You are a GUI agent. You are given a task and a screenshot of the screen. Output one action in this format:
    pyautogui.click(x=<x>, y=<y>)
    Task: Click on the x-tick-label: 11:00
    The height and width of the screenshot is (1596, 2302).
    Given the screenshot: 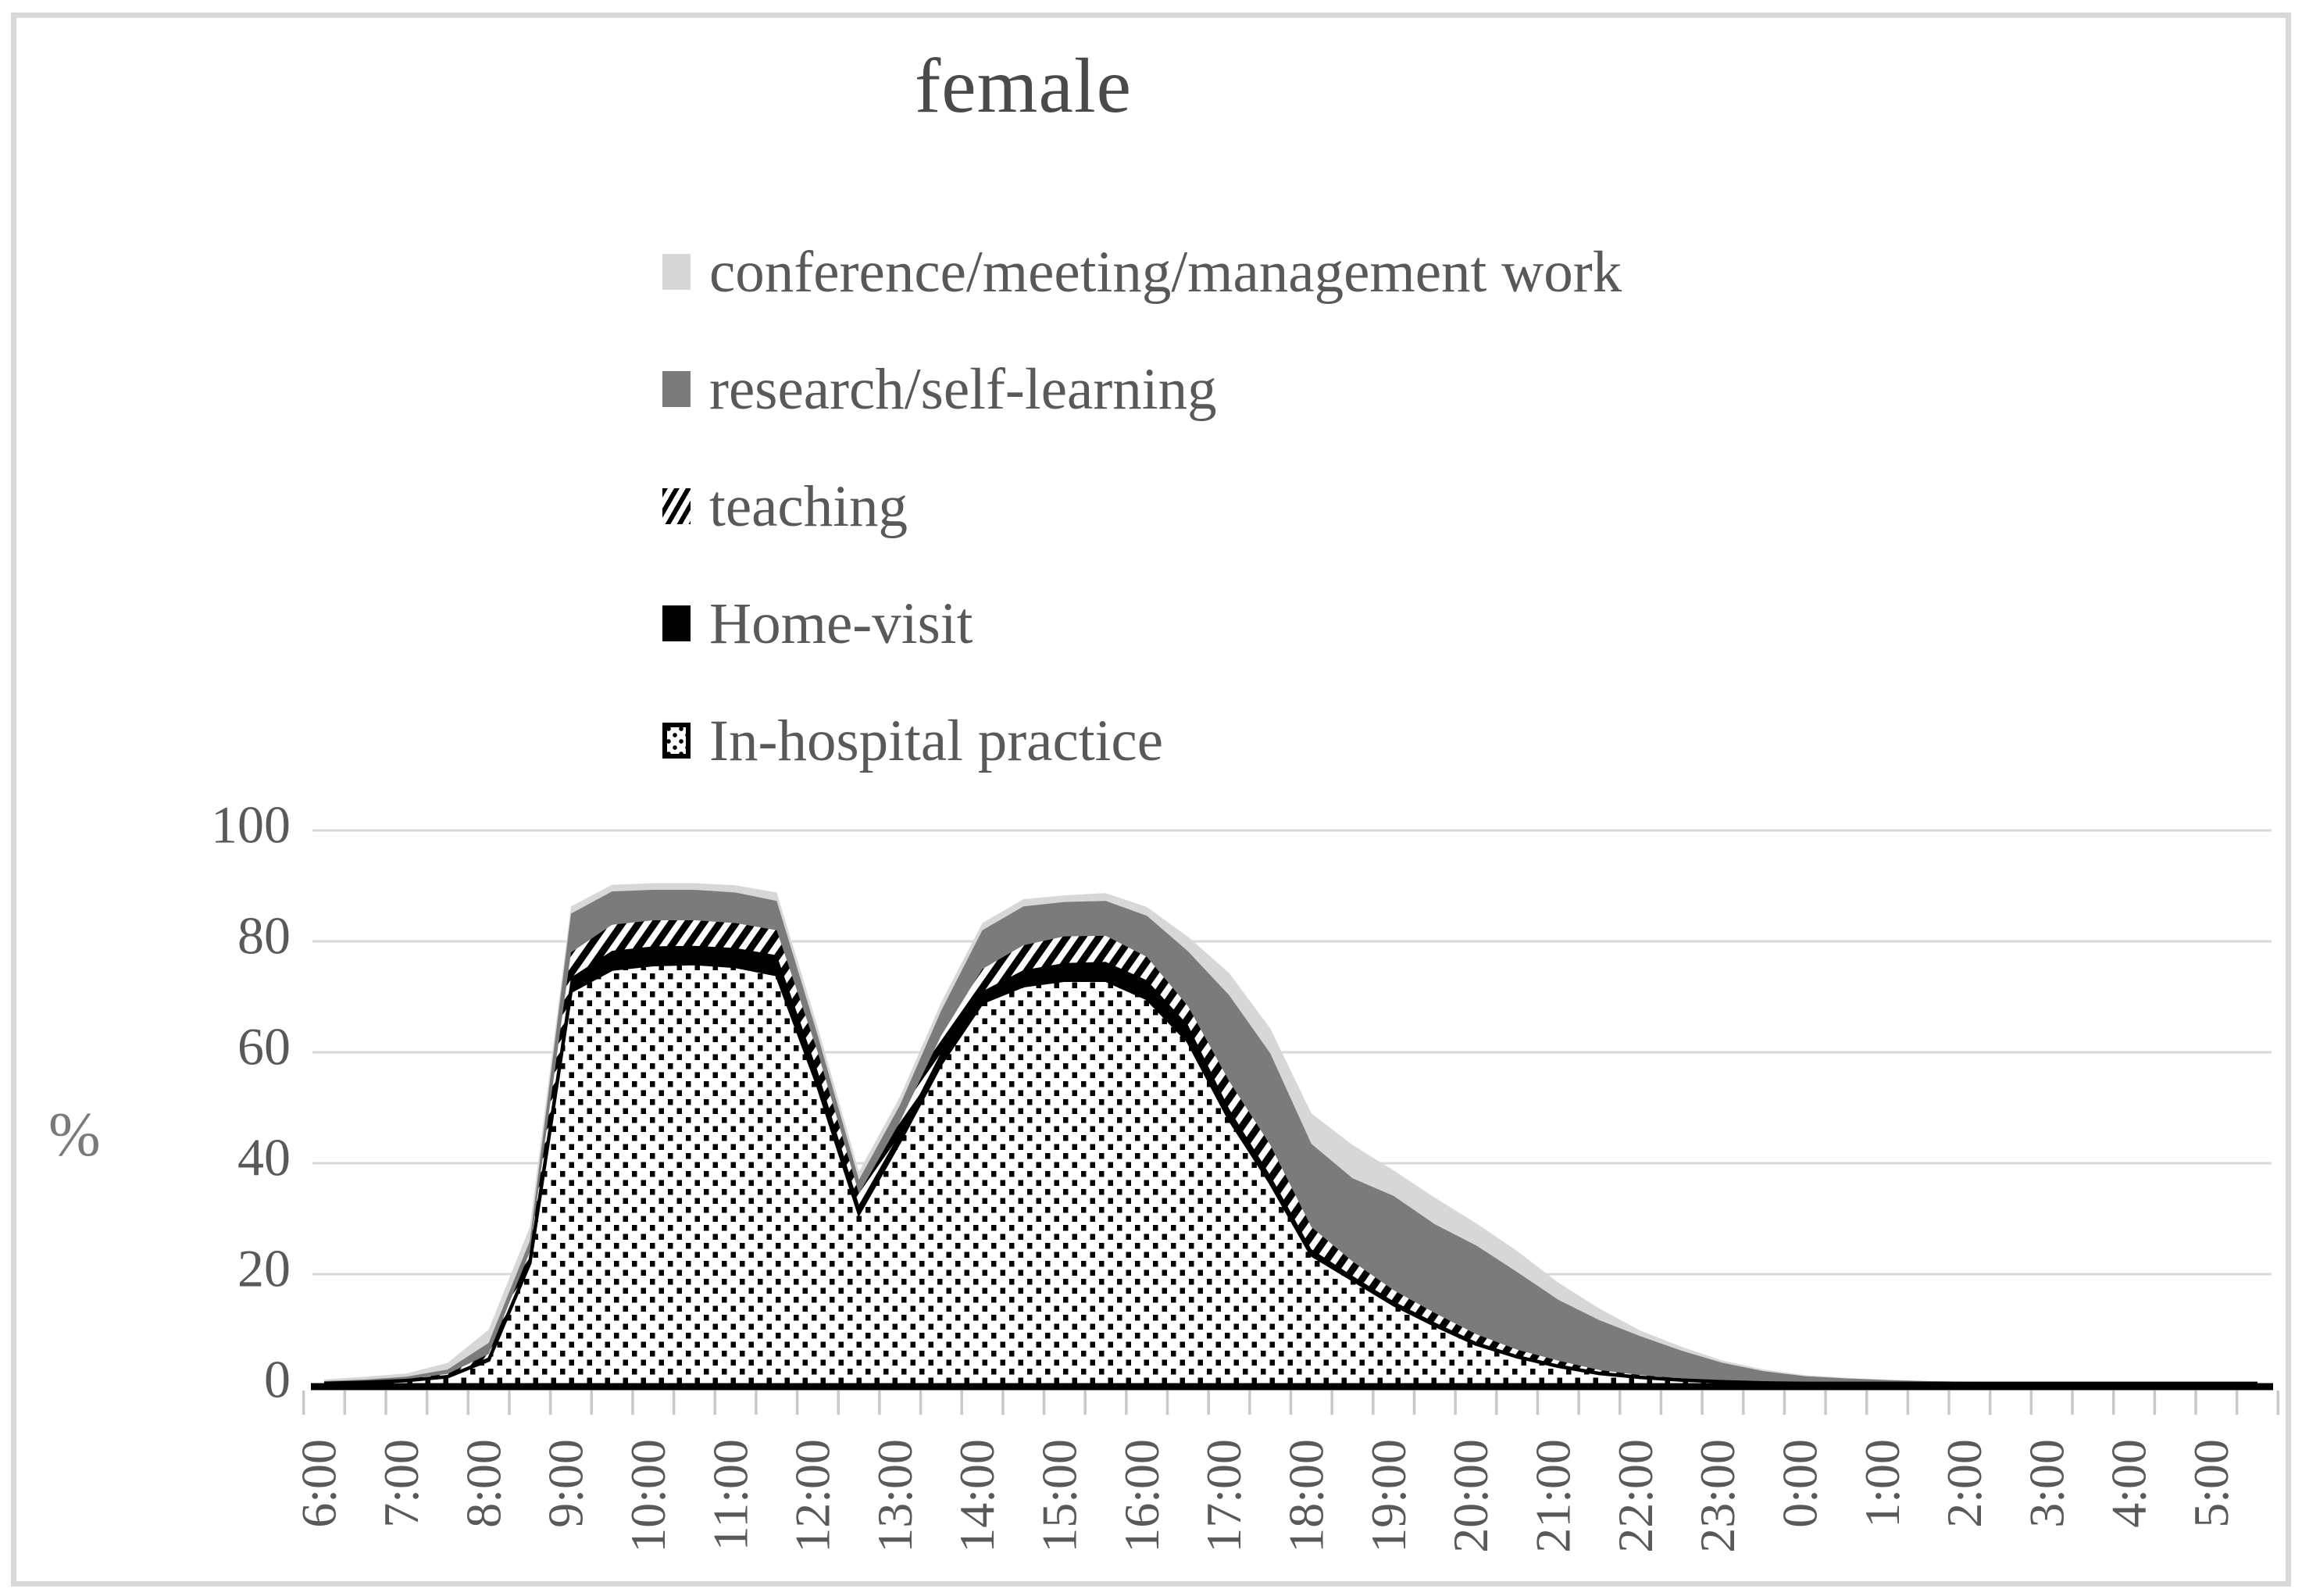 What is the action you would take?
    pyautogui.click(x=730, y=1495)
    